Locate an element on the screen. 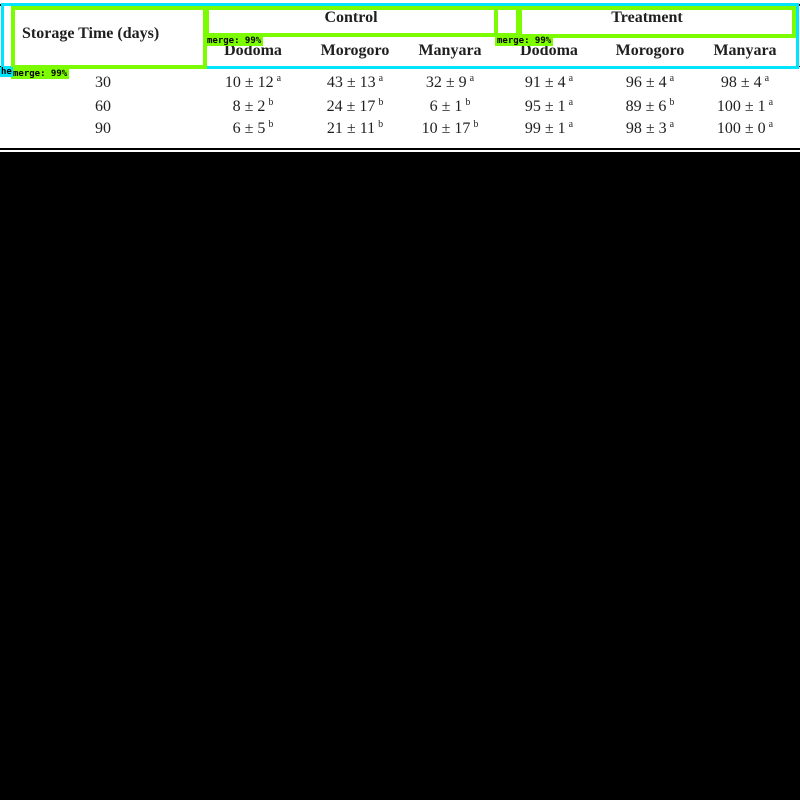 This screenshot has width=800, height=800. gap-merge-box is located at coordinates (507, 21).